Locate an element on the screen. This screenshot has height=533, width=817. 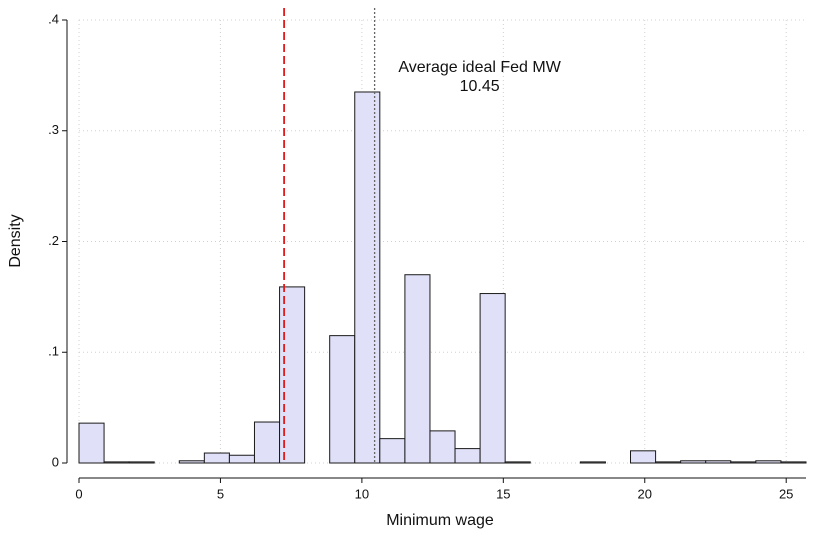
x-tick-label: 10 is located at coordinates (362, 493).